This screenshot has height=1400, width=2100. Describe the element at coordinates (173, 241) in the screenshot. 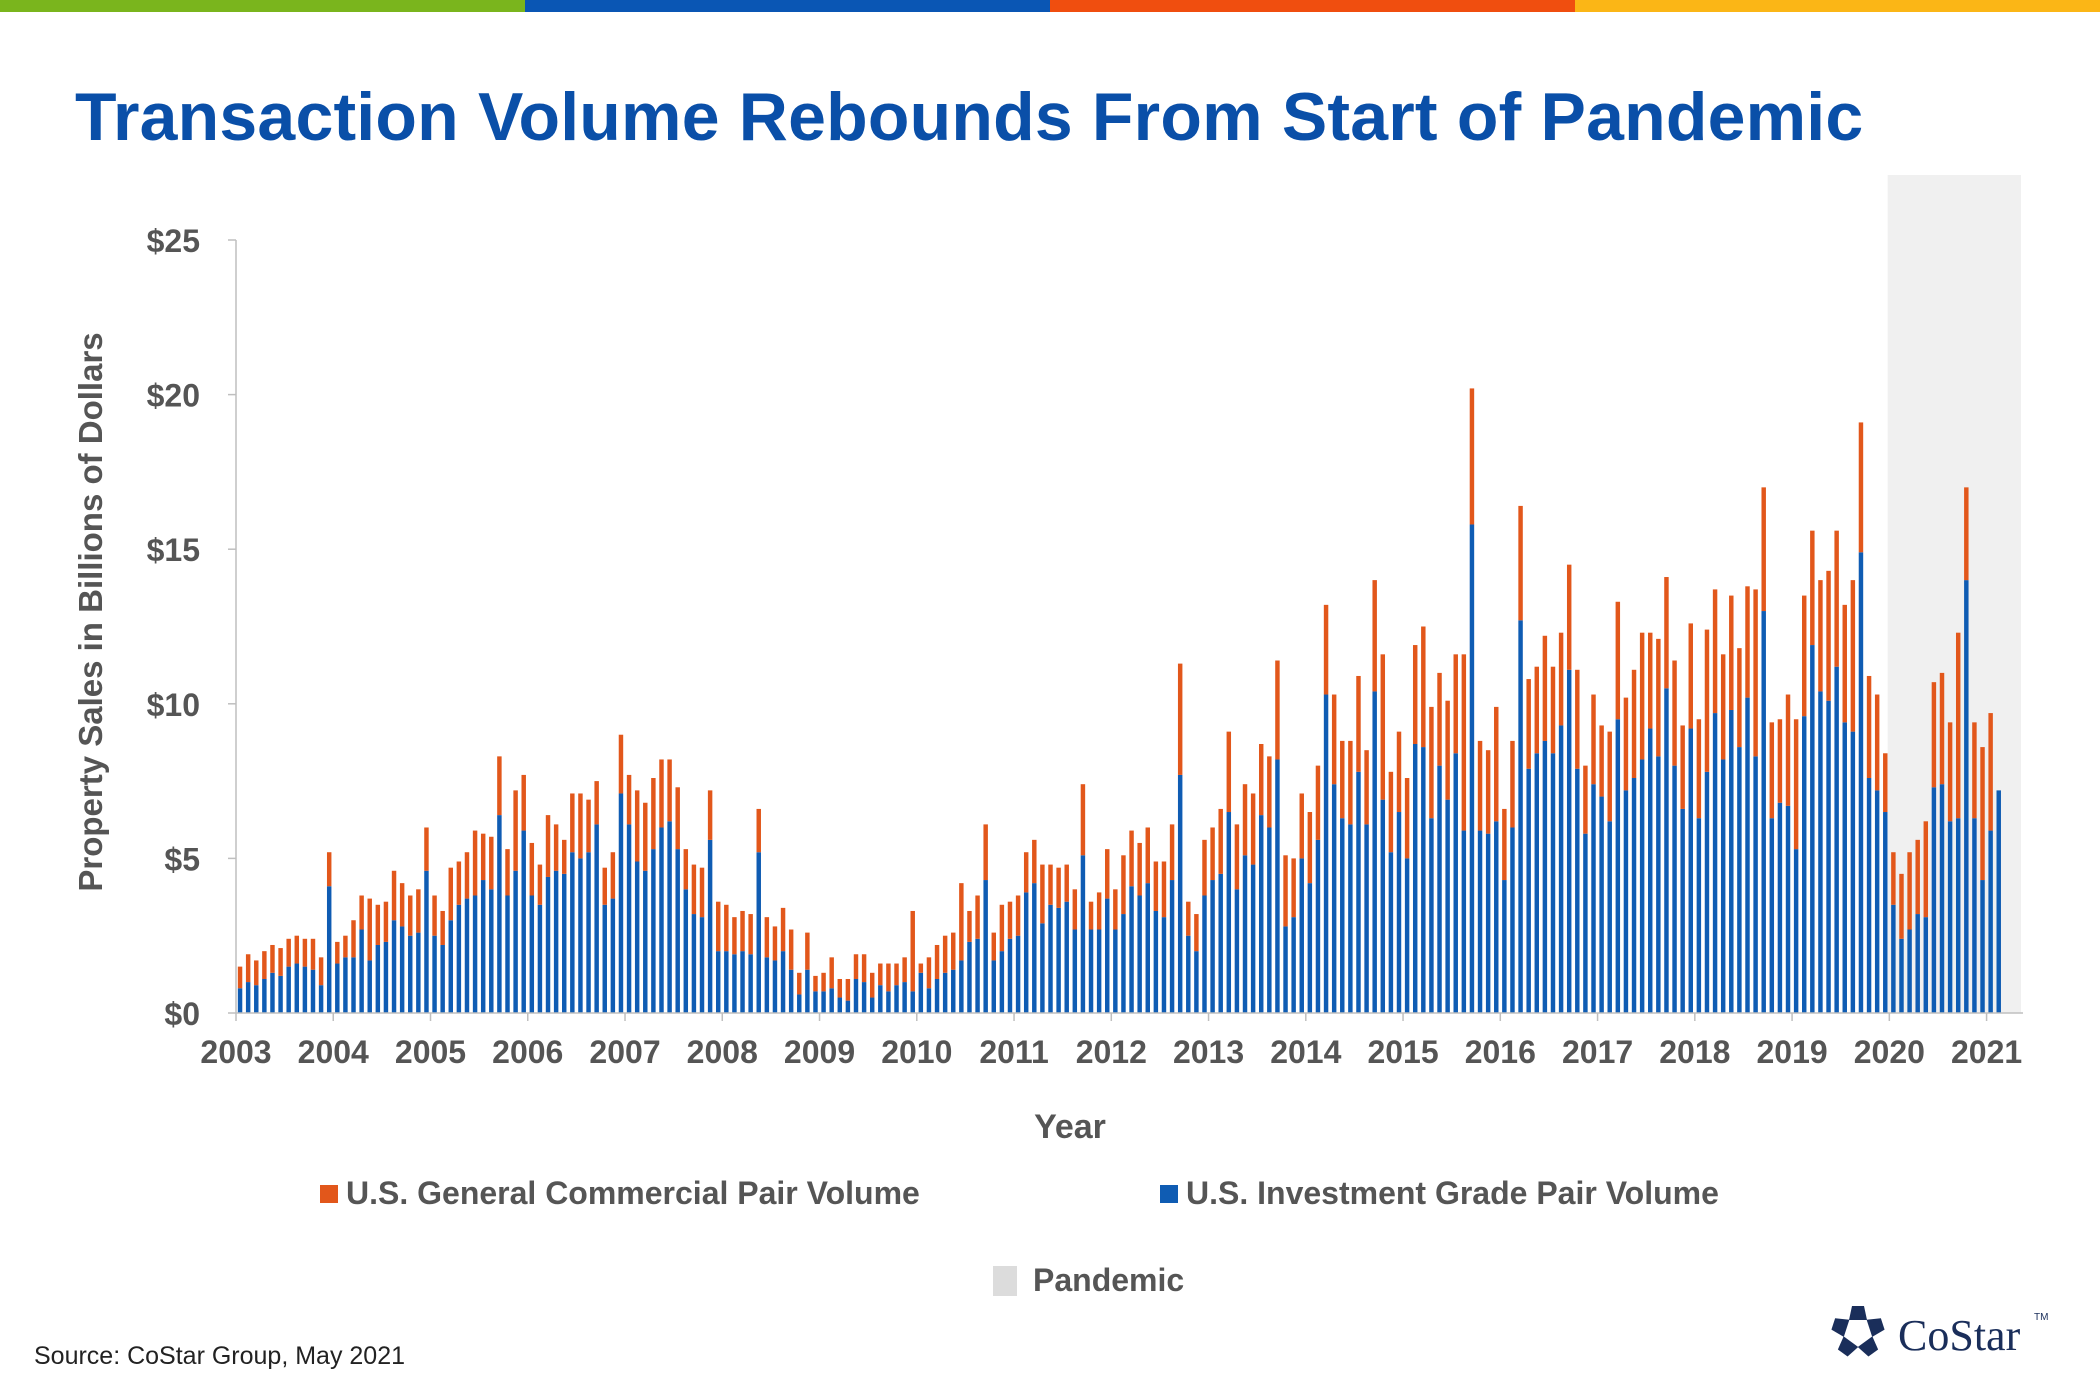

I see `y-tick-label: $25` at that location.